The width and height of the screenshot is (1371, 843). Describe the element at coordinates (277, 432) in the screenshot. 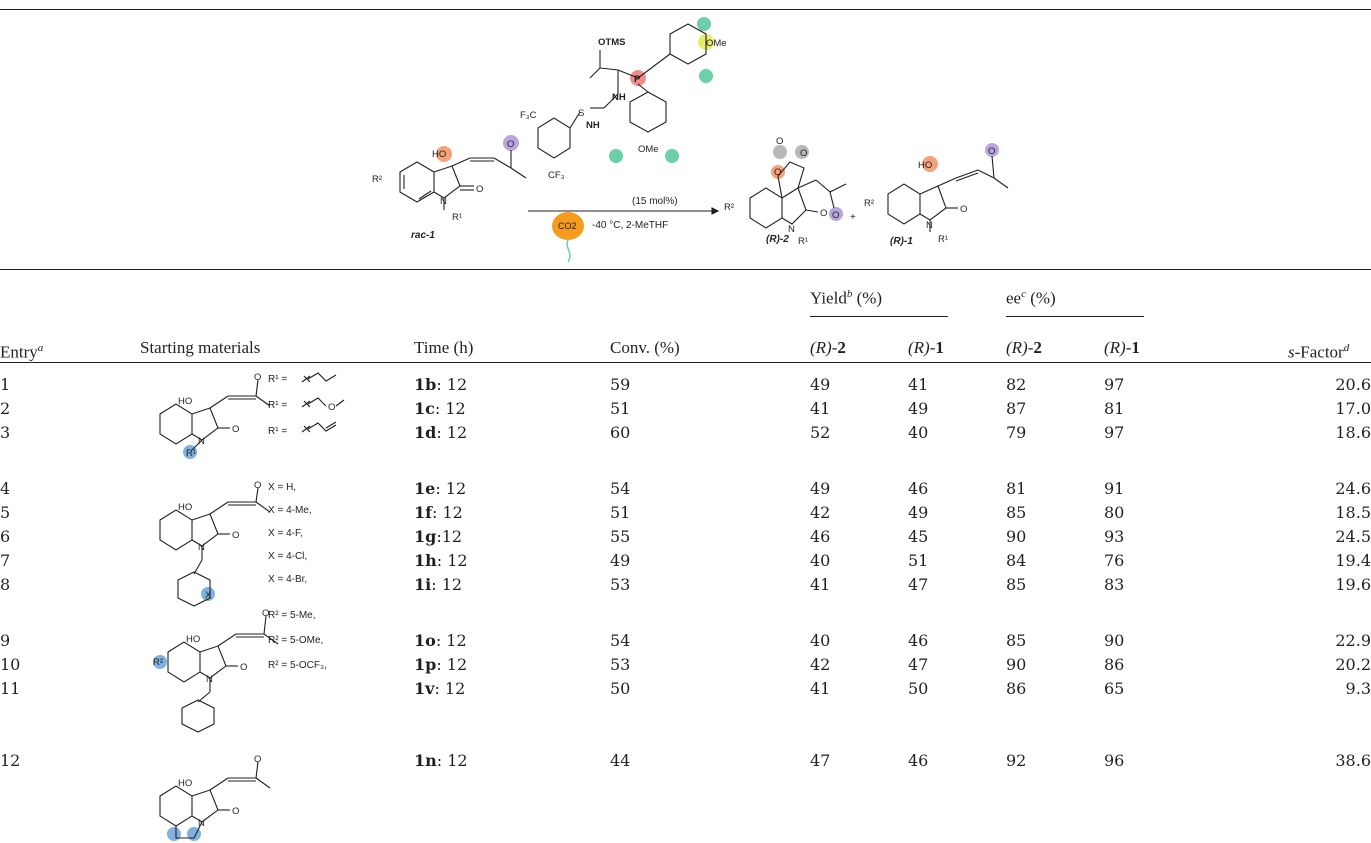

I see `group1-r1-c: R¹ =` at that location.